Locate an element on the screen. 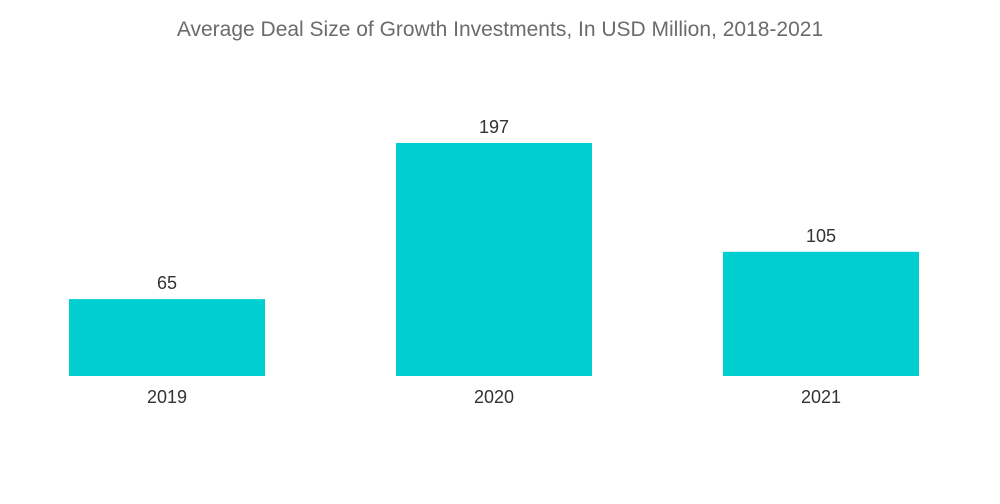 This screenshot has width=1000, height=504. value-label-2020: 197 is located at coordinates (494, 127).